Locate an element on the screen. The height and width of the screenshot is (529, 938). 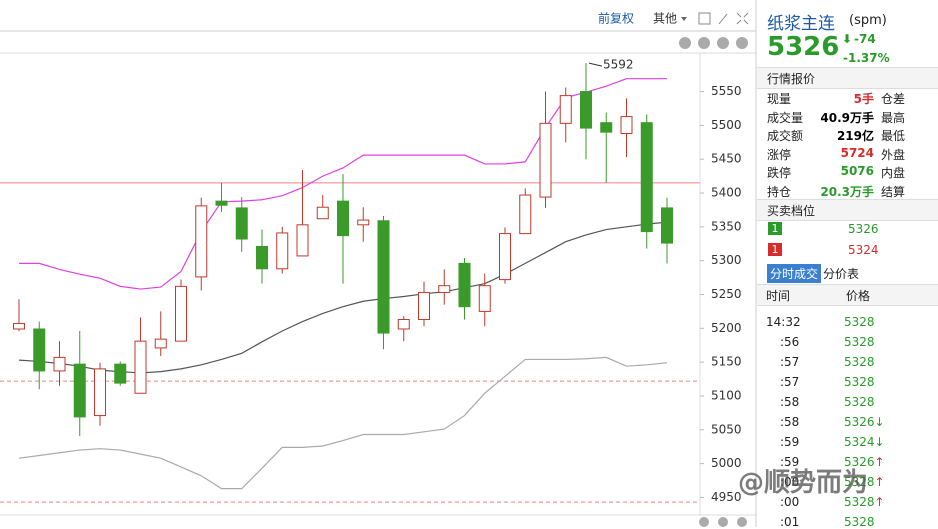
row-label: 最低 is located at coordinates (893, 136).